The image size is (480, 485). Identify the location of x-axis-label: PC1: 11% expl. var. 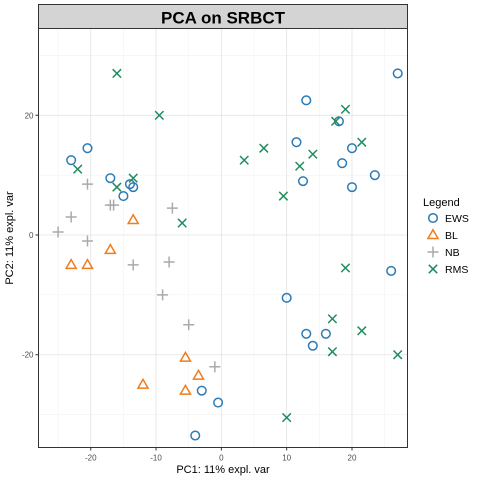
(223, 470).